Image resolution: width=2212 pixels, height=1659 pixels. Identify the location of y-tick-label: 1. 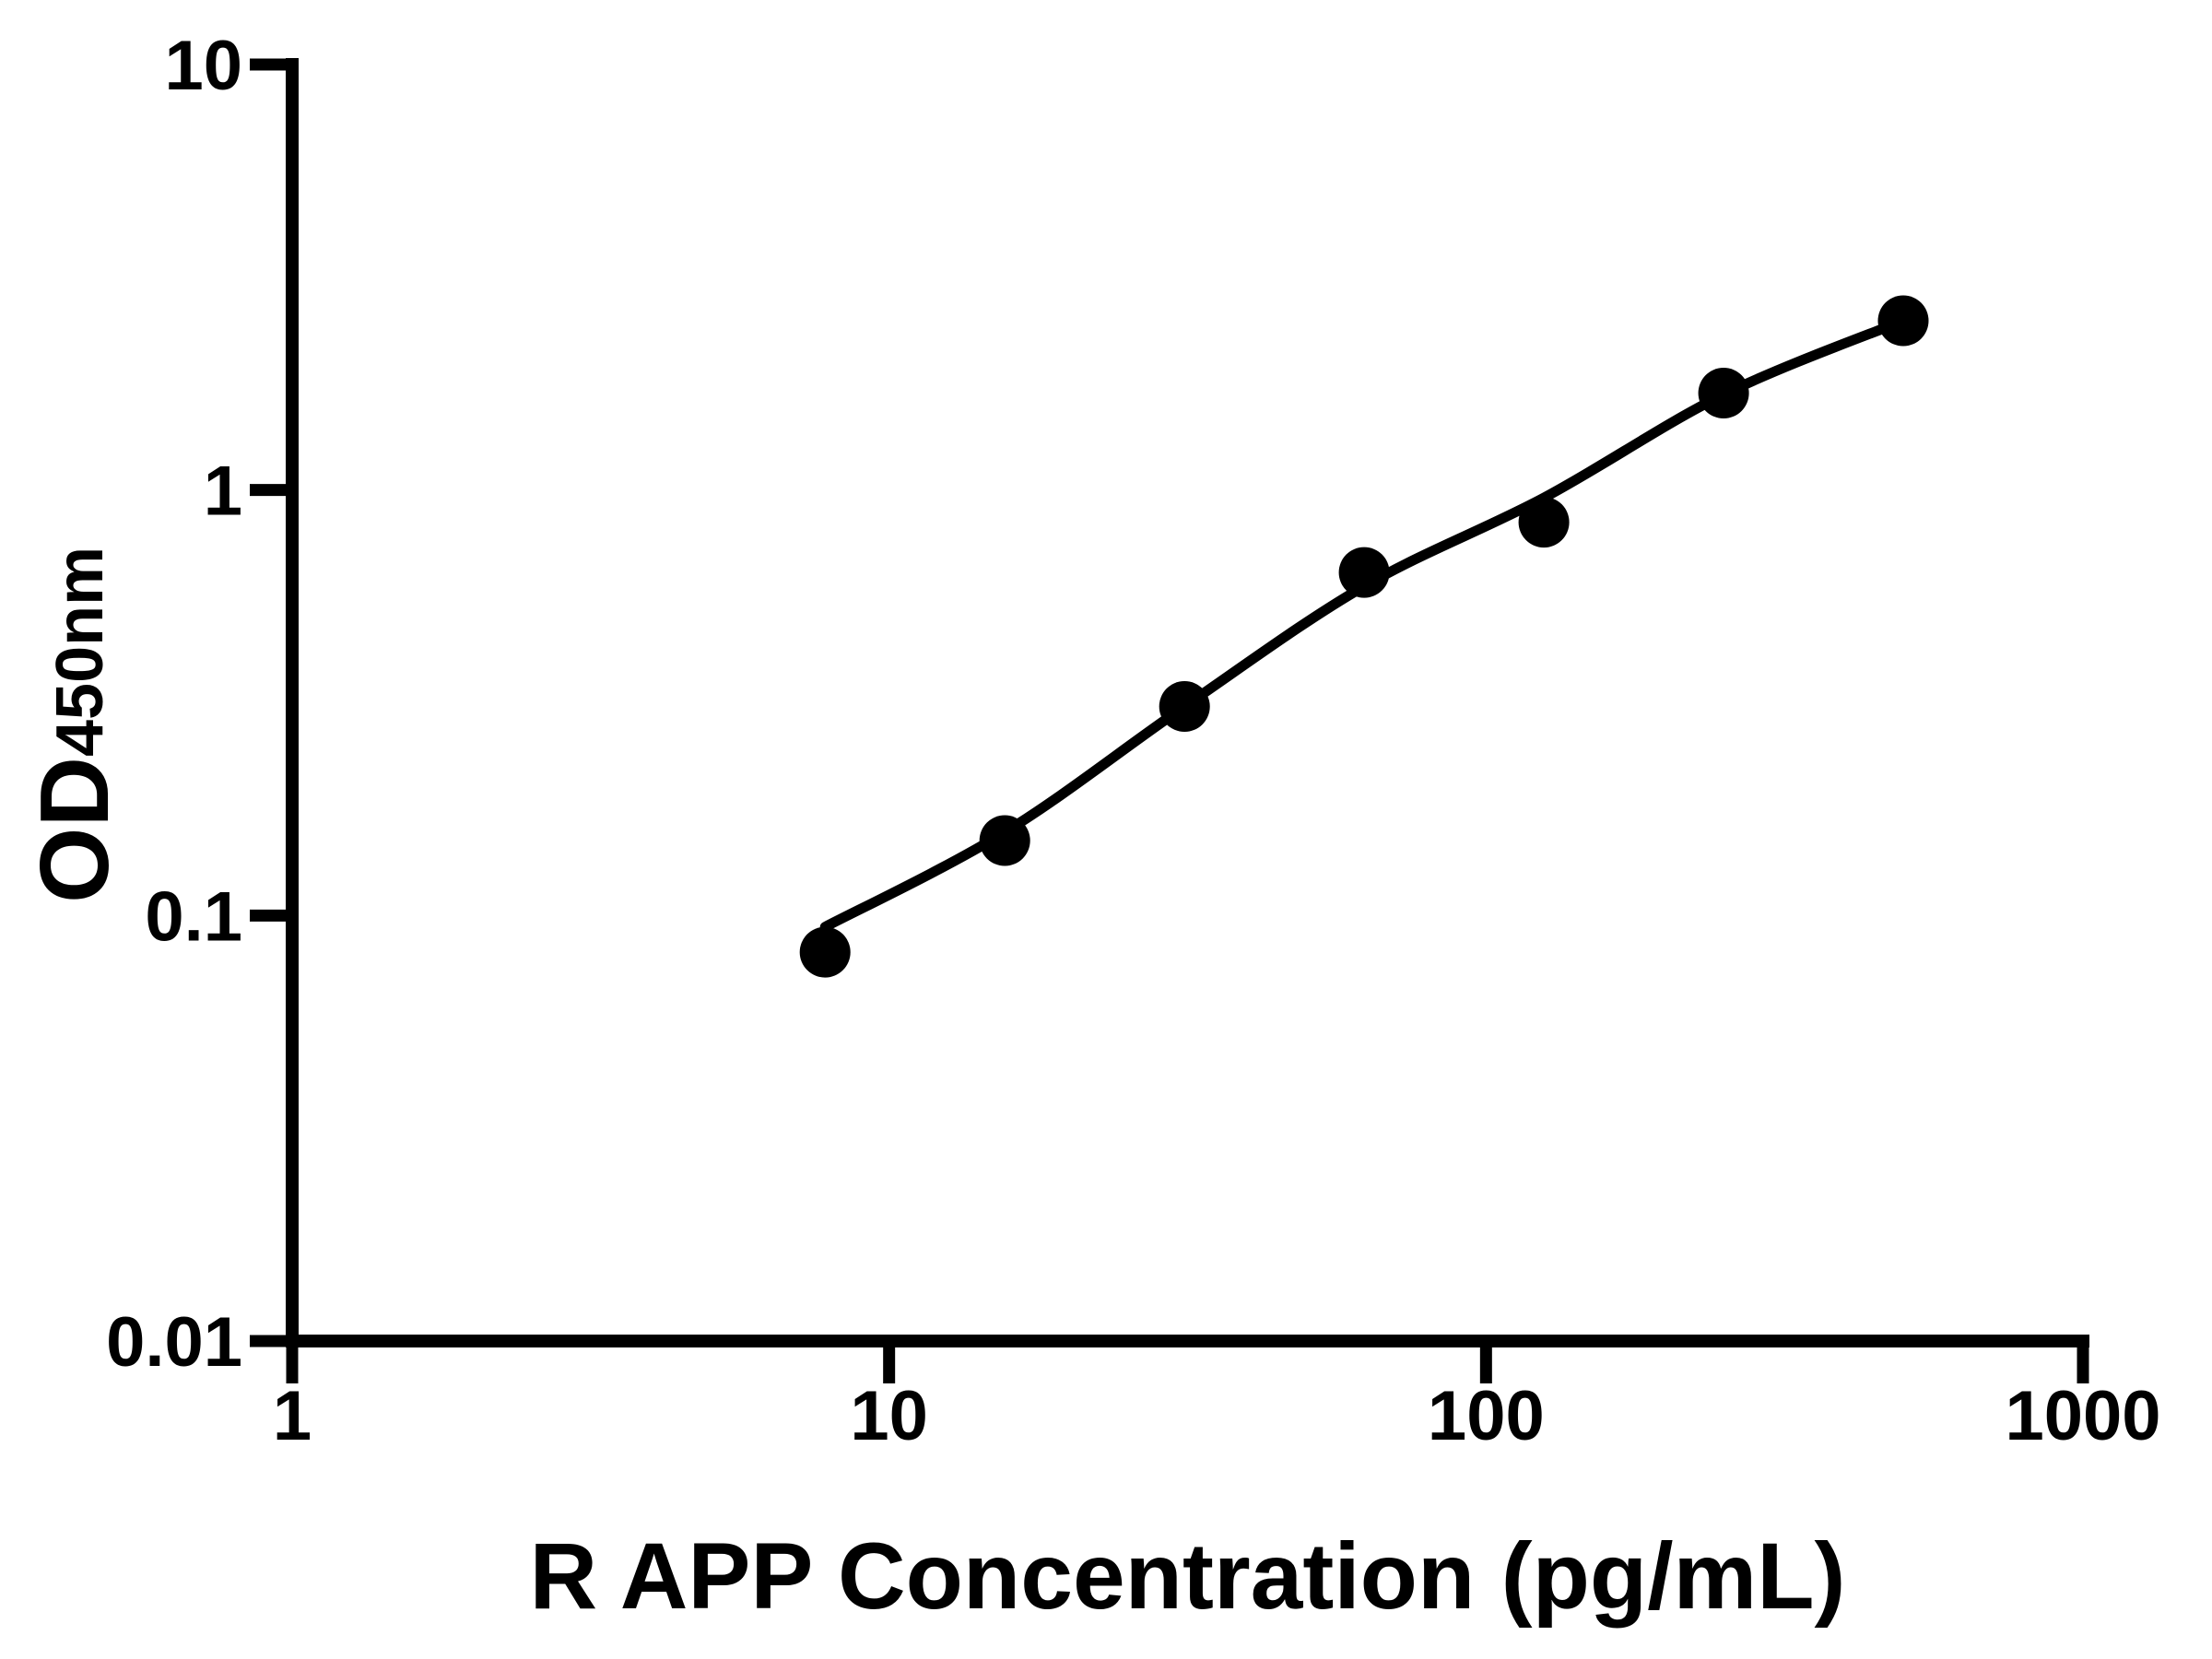
(223, 492).